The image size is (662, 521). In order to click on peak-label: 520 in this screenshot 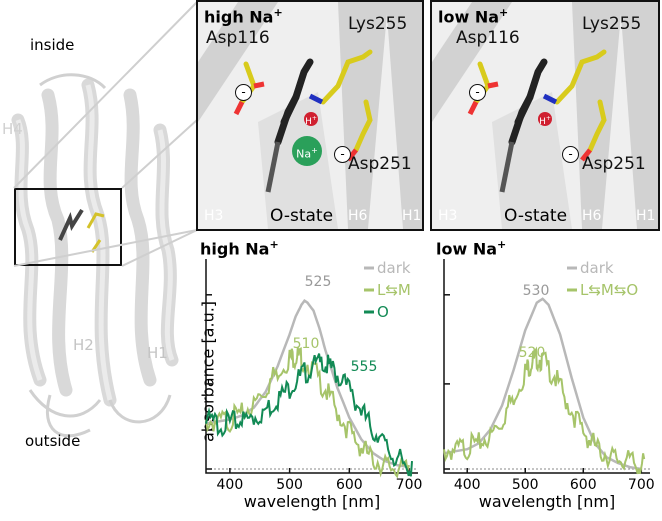, I will do `click(532, 353)`.